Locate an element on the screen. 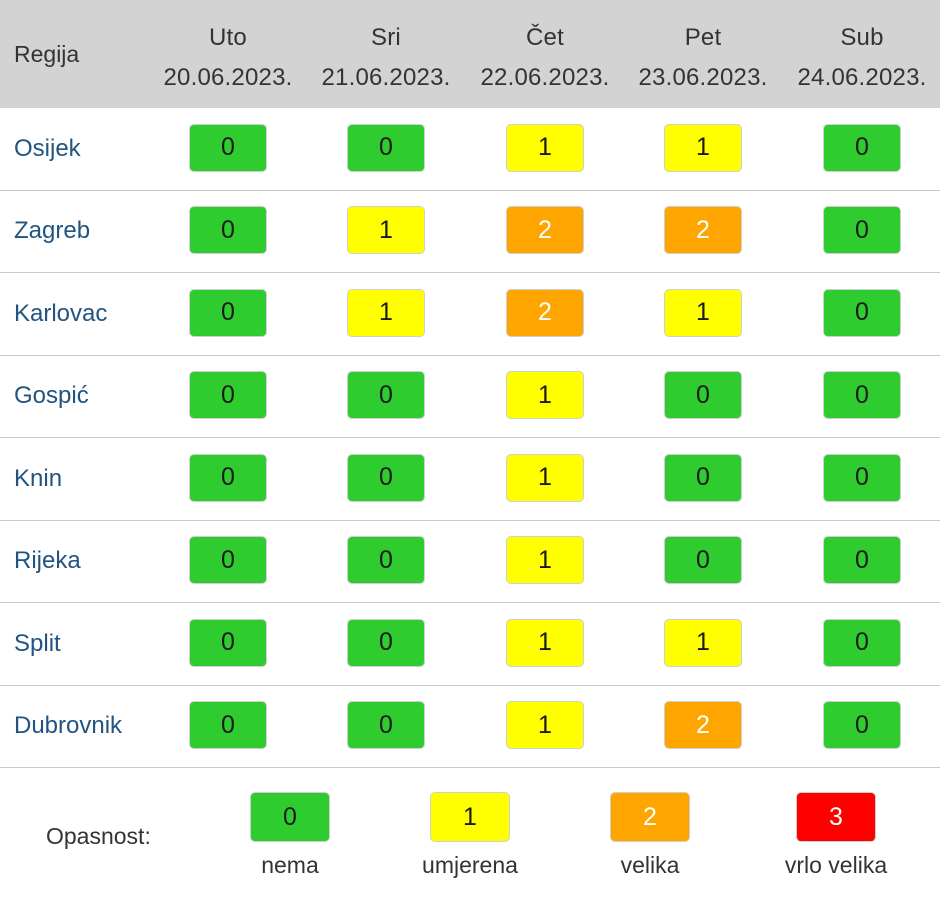 This screenshot has height=898, width=940. day-date: 22.06.2023. is located at coordinates (545, 77).